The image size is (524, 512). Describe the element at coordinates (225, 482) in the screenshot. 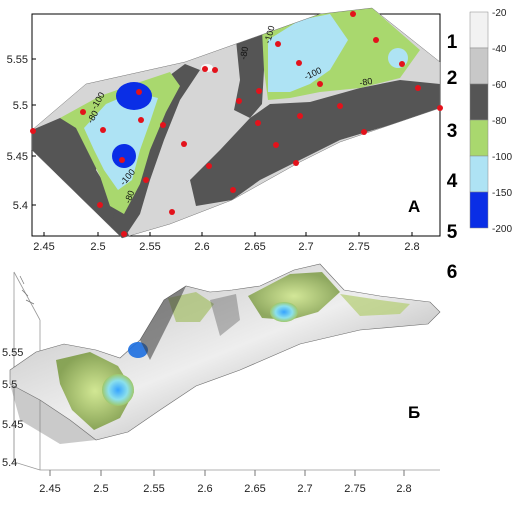

I see `panel-b-x-axis: 2.45 2.5 2.55 2.6 2.65 2.7 2.75 2.8` at that location.